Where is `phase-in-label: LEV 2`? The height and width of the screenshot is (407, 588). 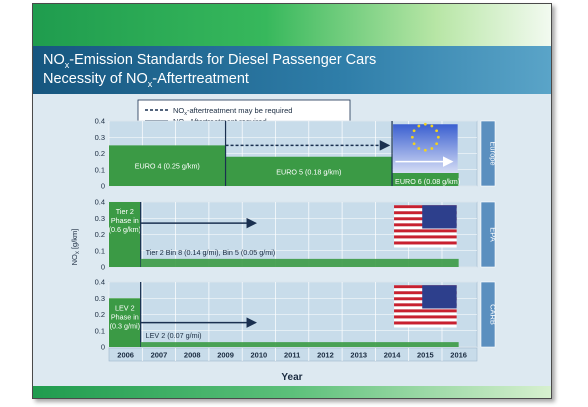 phase-in-label: LEV 2 is located at coordinates (125, 307).